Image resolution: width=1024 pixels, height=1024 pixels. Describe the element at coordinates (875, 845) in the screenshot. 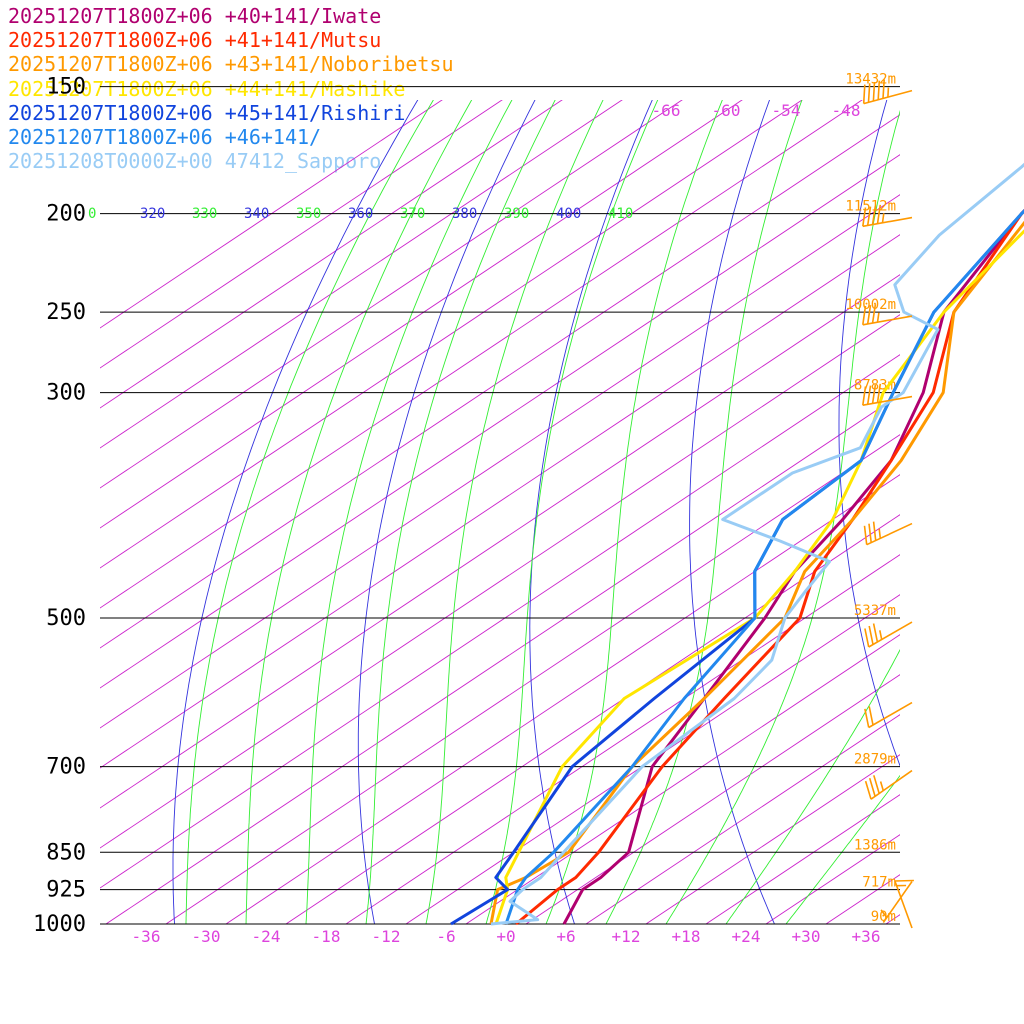

I see `height-label: 1386m` at that location.